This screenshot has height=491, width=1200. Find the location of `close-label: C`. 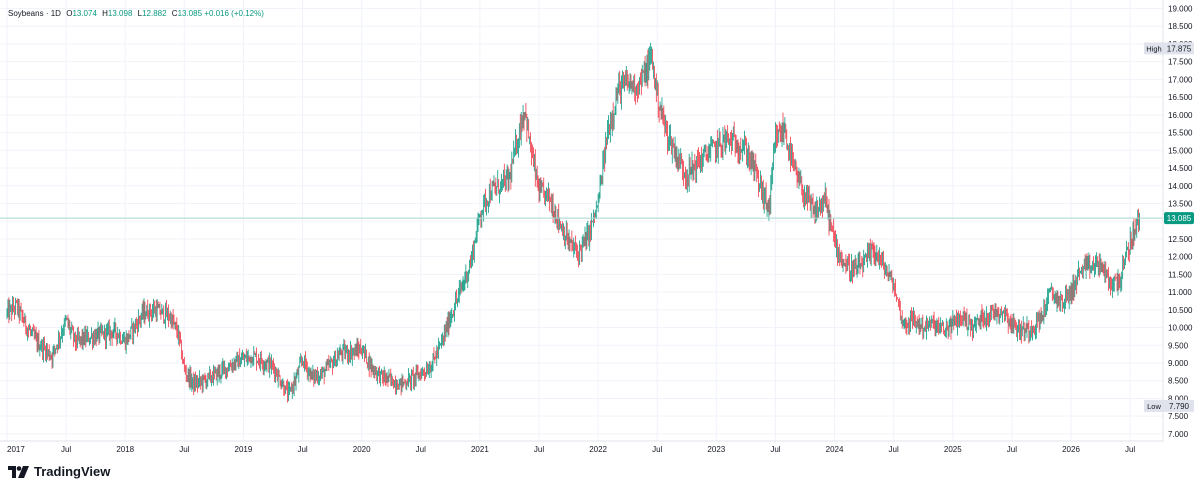

close-label: C is located at coordinates (174, 13).